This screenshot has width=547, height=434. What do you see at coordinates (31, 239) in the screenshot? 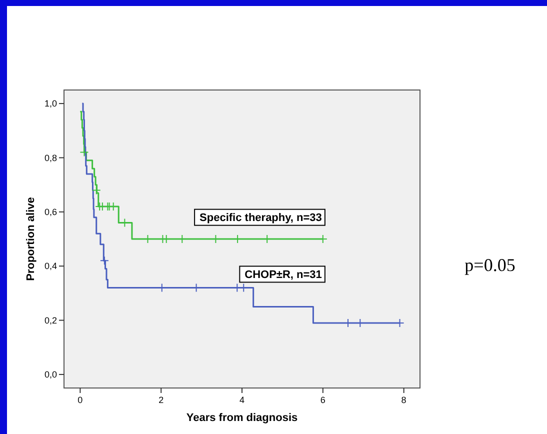
I see `y-axis-title: Proportion alive` at bounding box center [31, 239].